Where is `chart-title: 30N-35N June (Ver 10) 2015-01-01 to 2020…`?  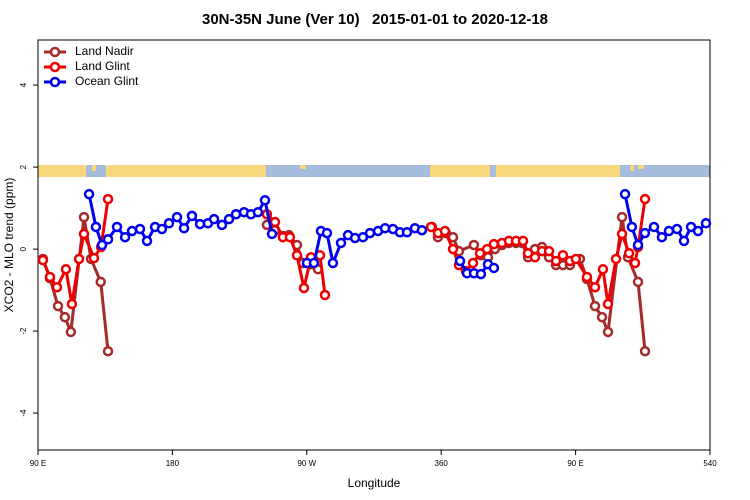
chart-title: 30N-35N June (Ver 10) 2015-01-01 to 2020… is located at coordinates (375, 19).